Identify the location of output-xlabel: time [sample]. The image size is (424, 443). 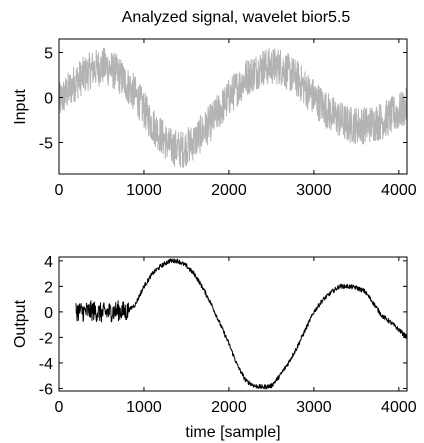
(232, 432).